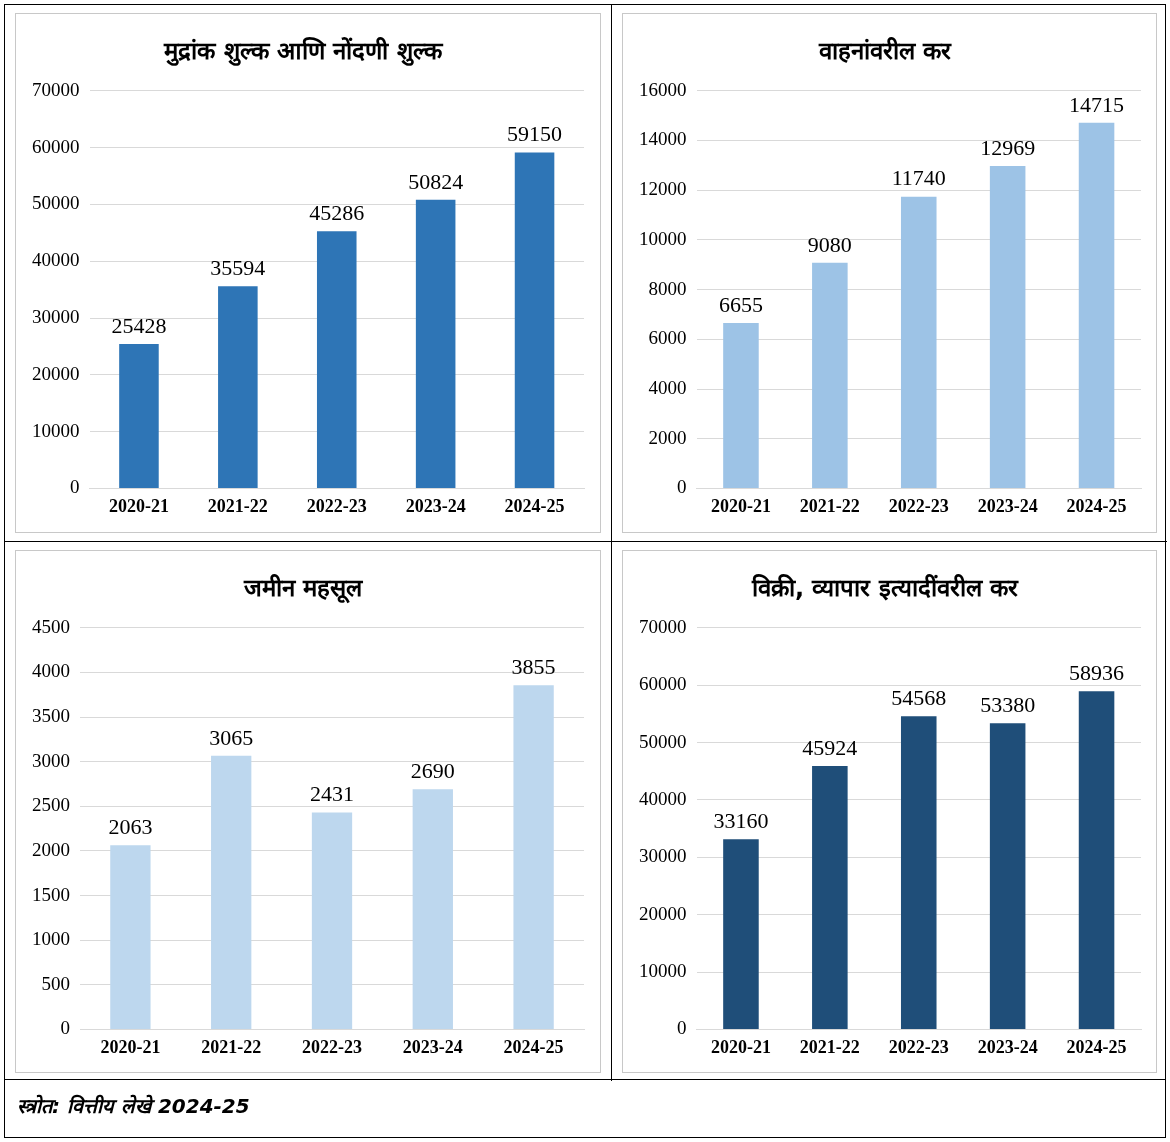 This screenshot has height=1142, width=1170. I want to click on chart-title: जमीन महसूल, so click(303, 588).